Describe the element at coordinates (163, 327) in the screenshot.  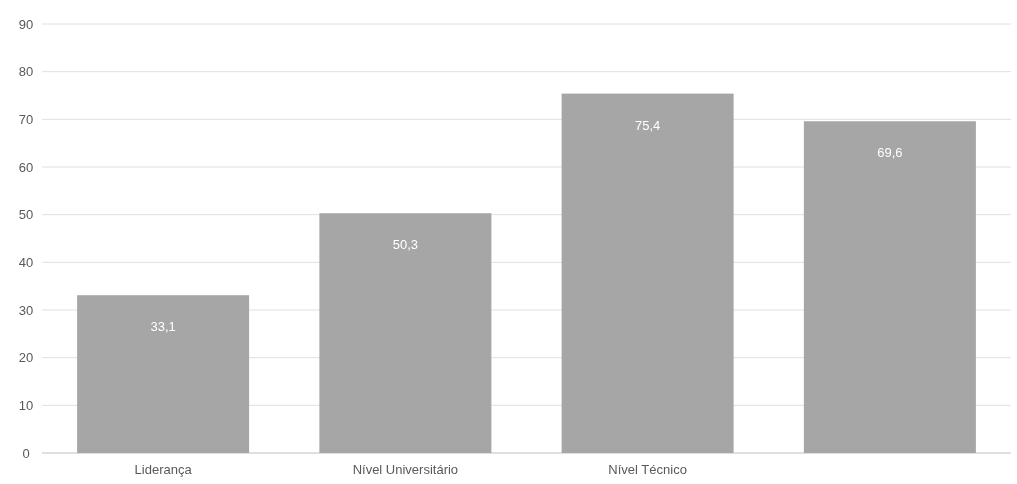
I see `data-label: 33,1` at that location.